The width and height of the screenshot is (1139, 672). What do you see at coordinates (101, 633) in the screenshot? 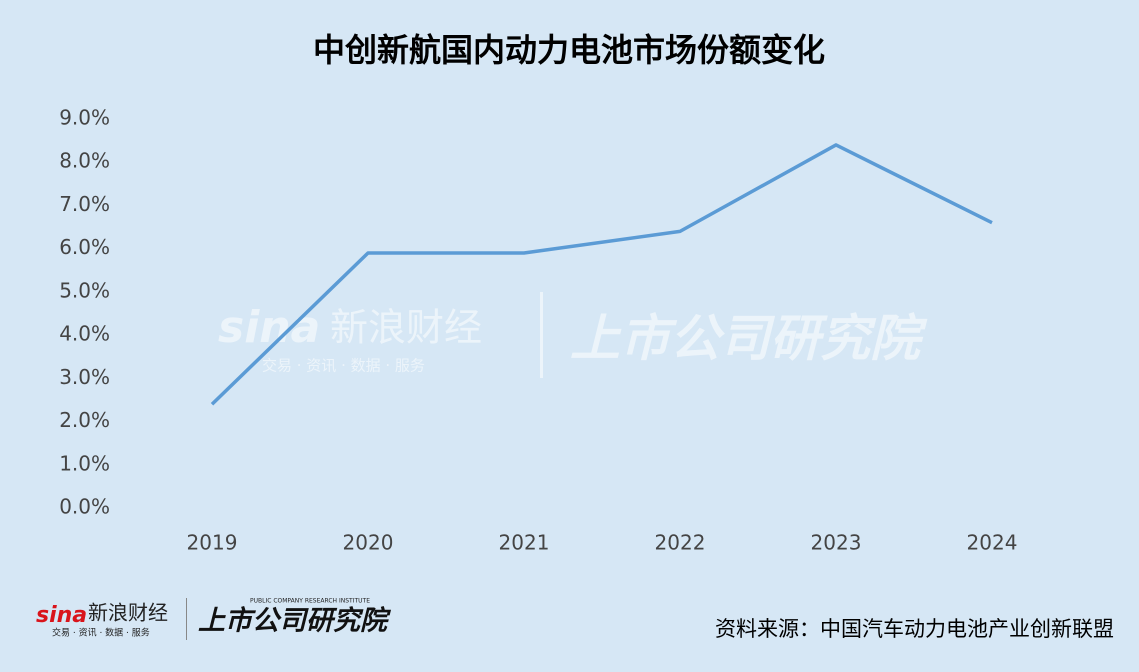
I see `logo-slogan: 交易 · 资讯 · 数据 · 服务` at bounding box center [101, 633].